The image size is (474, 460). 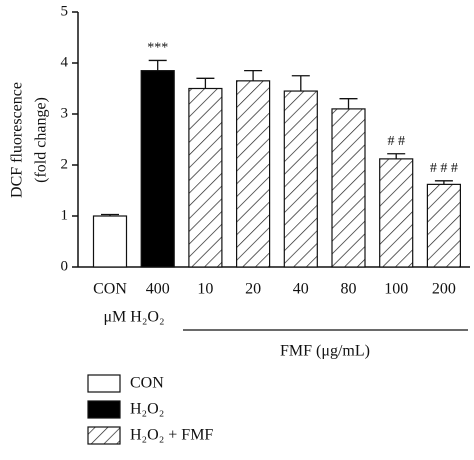 I want to click on x-tick-label: 10, so click(x=205, y=289).